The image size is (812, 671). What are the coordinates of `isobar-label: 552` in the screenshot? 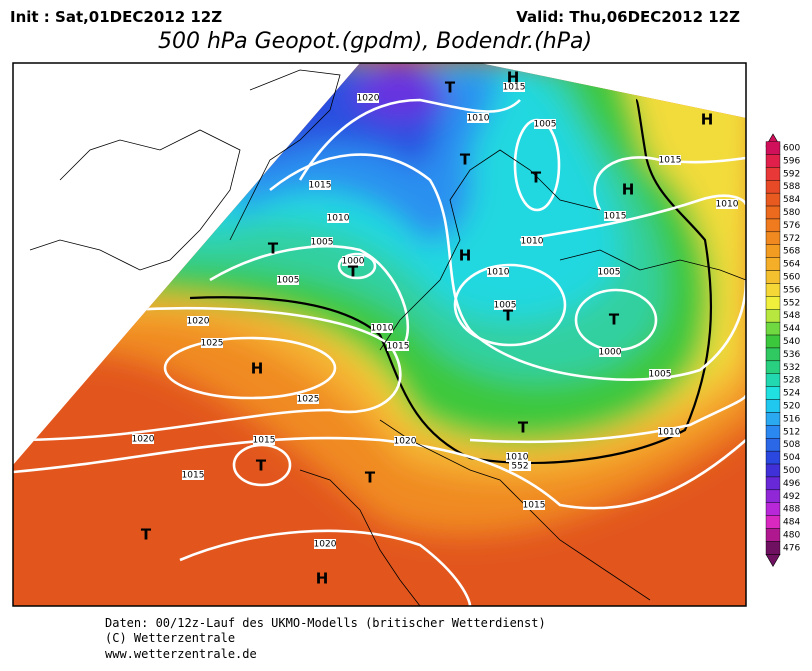 It's located at (519, 467).